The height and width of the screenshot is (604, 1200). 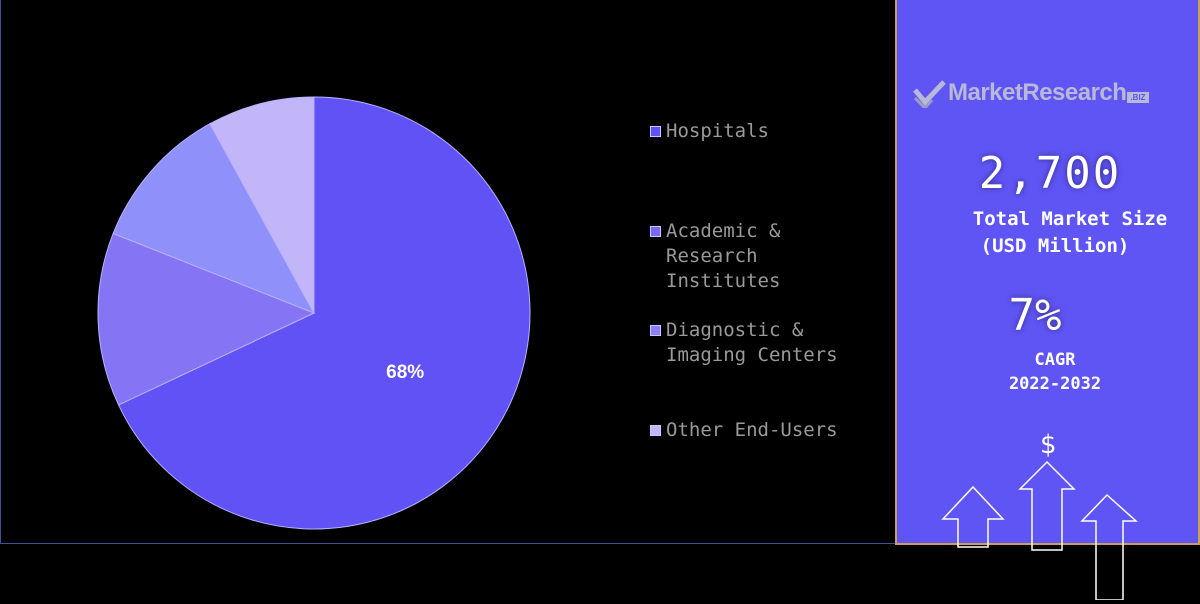 What do you see at coordinates (1055, 246) in the screenshot?
I see `market-size-unit: (USD Million)` at bounding box center [1055, 246].